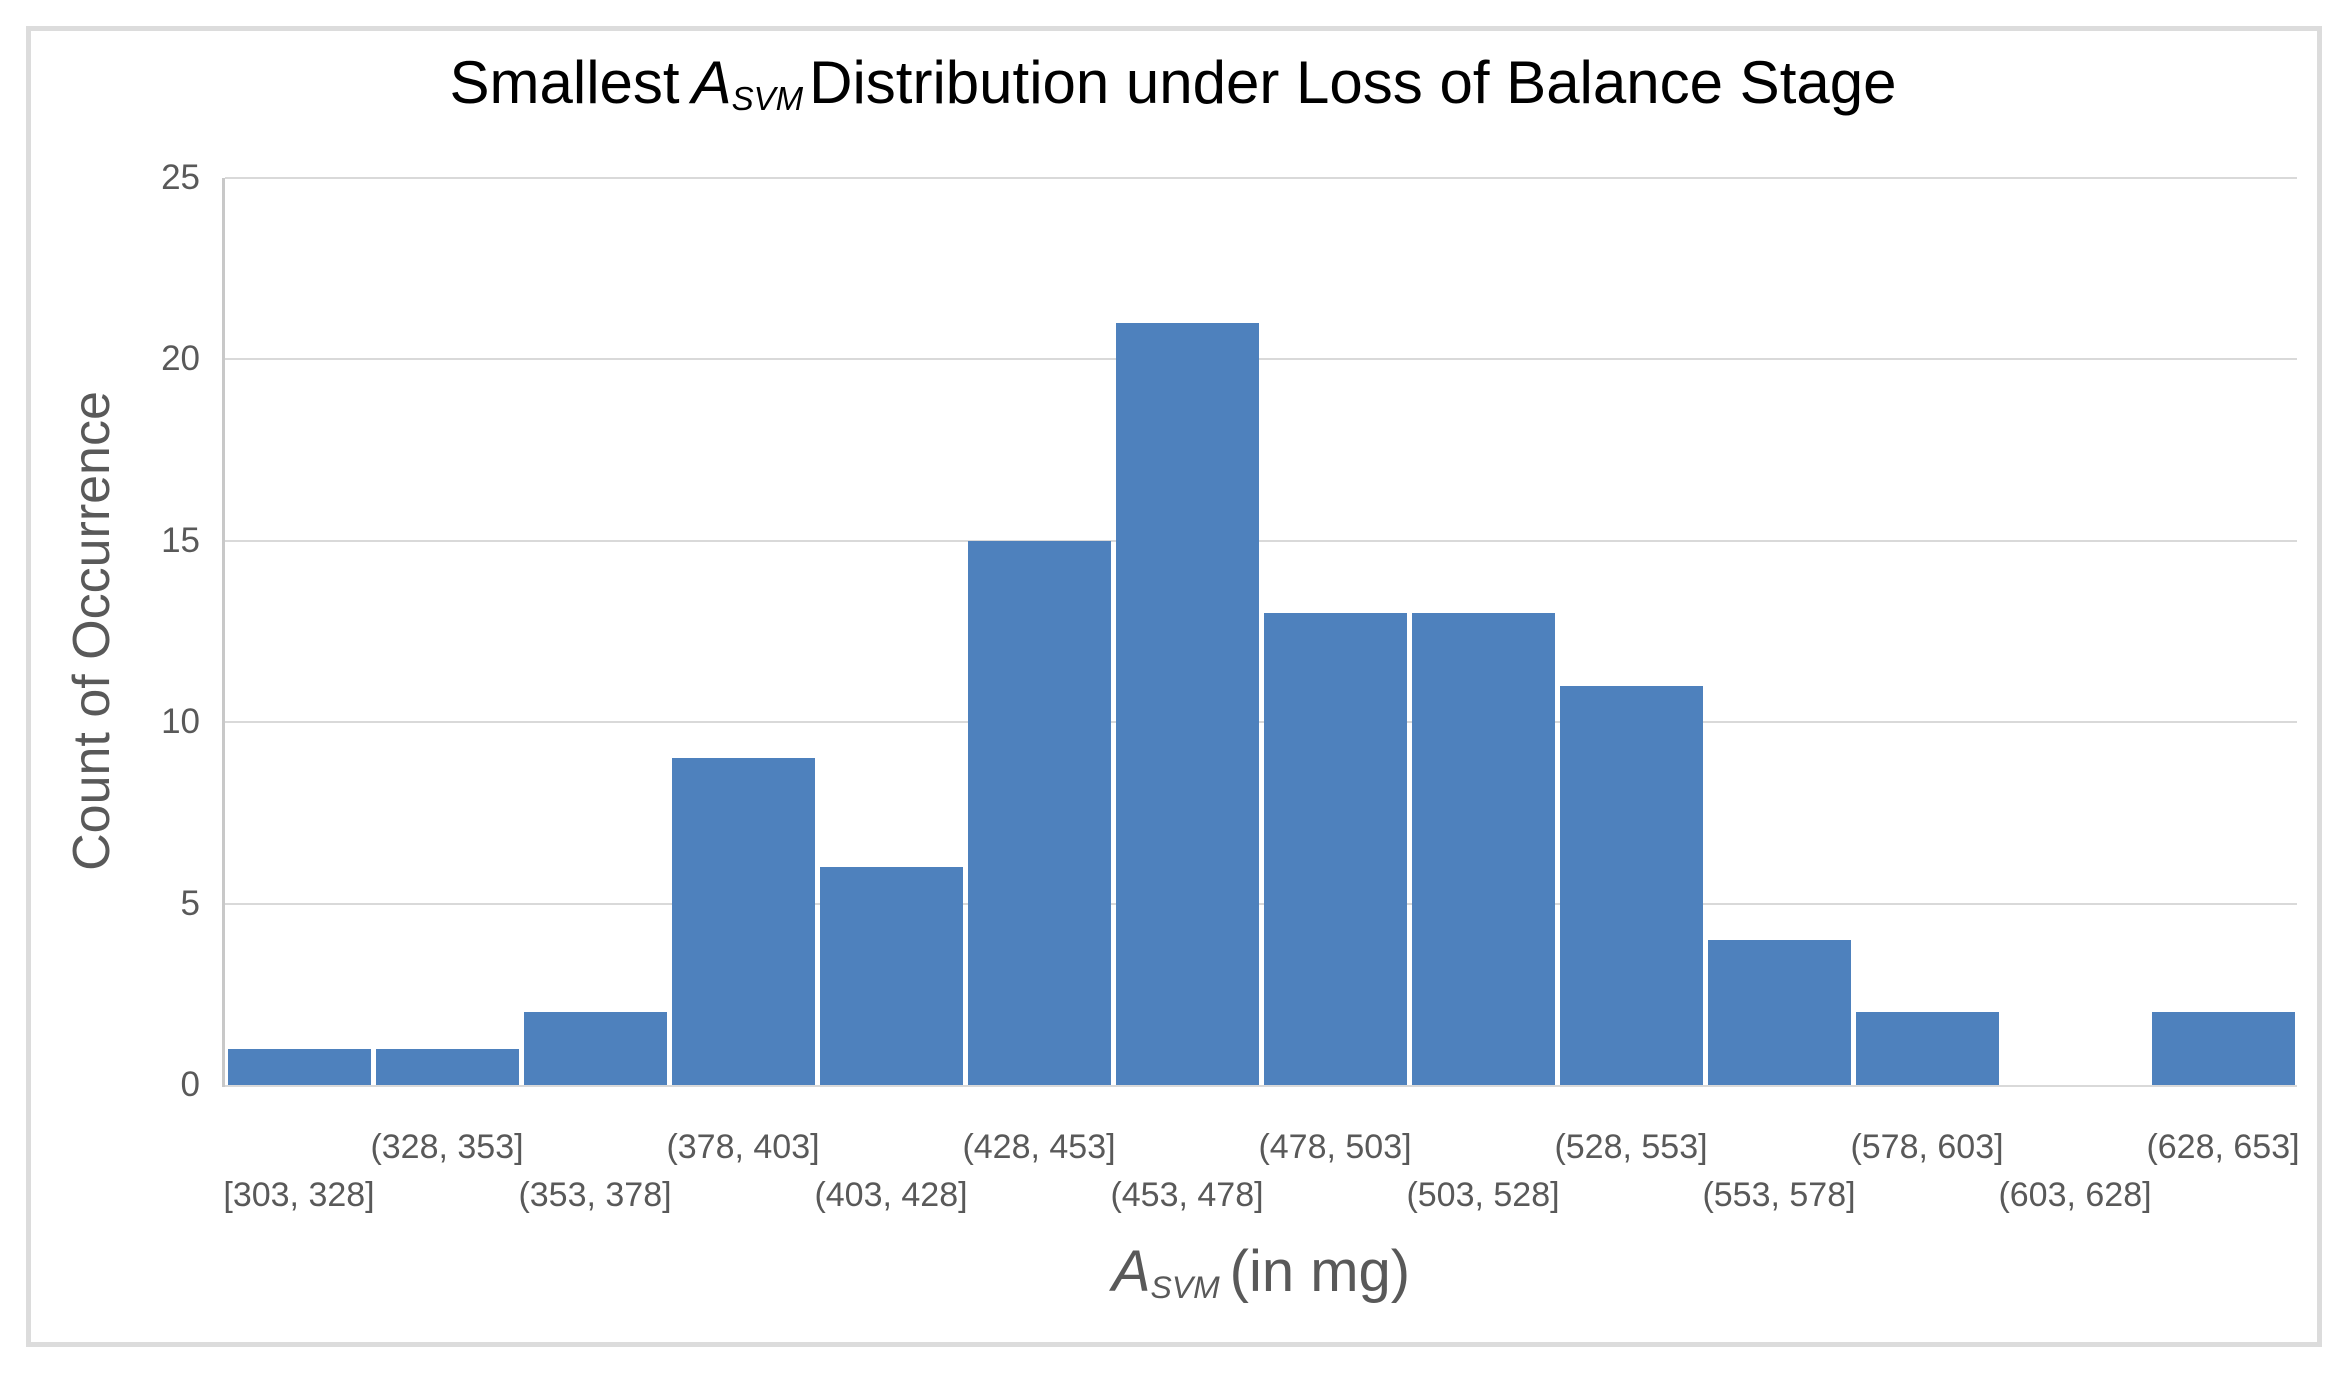  Describe the element at coordinates (2223, 1147) in the screenshot. I see `x-bin-label-(628, 653]: (628, 653]` at that location.